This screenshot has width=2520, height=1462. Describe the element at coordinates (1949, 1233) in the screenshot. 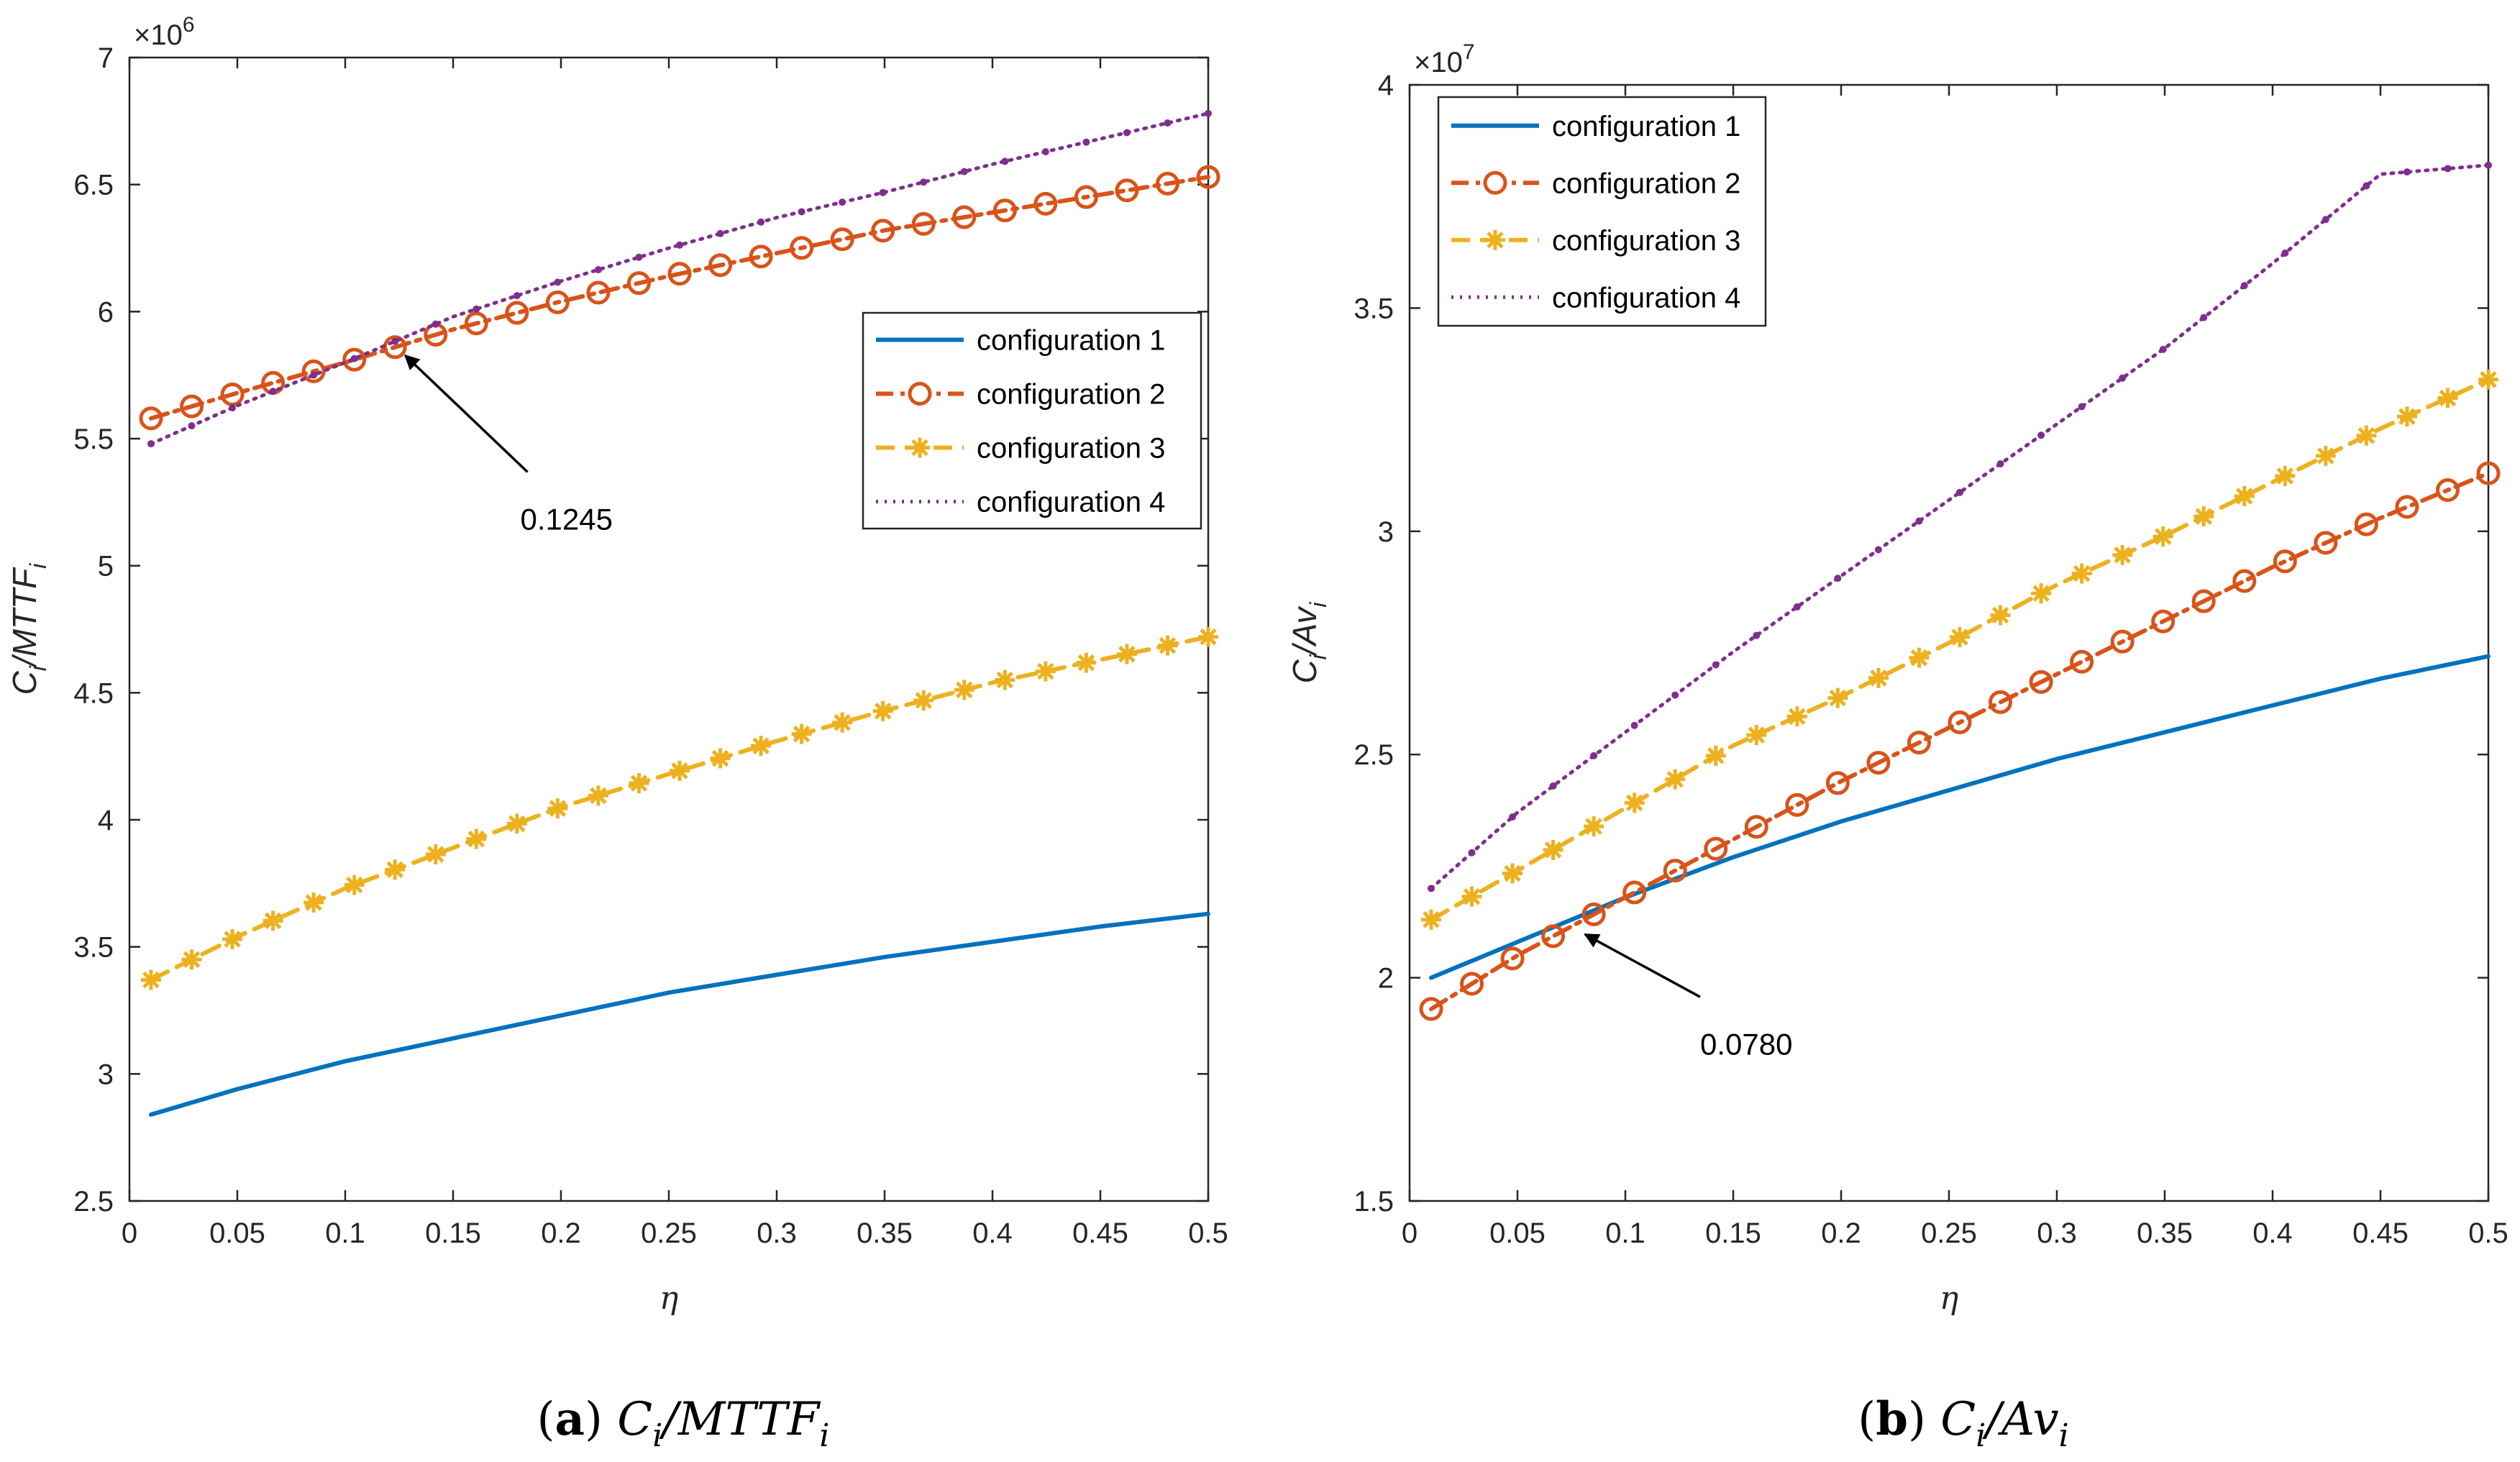

I see `x-tick-label: 0.25` at that location.